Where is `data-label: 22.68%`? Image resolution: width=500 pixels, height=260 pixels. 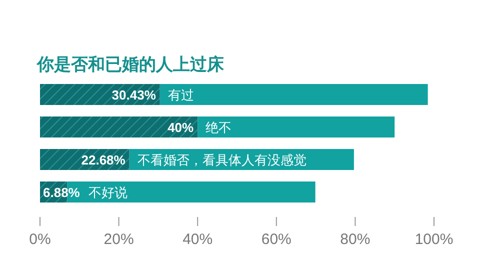
data-label: 22.68% is located at coordinates (103, 160).